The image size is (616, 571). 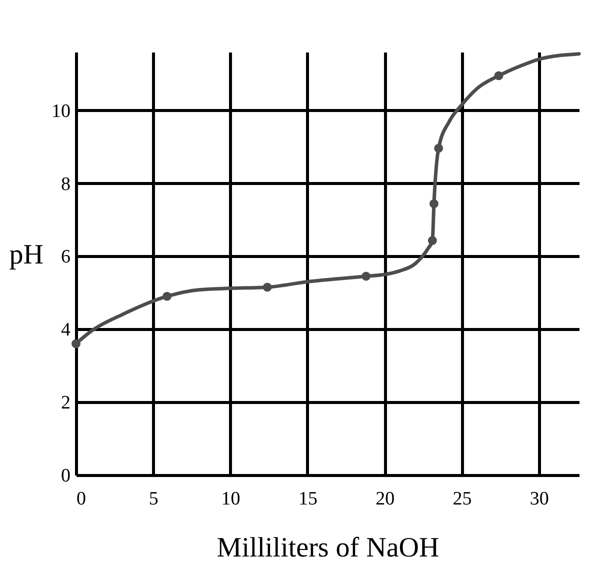 What do you see at coordinates (61, 111) in the screenshot?
I see `y-tick-label: 10` at bounding box center [61, 111].